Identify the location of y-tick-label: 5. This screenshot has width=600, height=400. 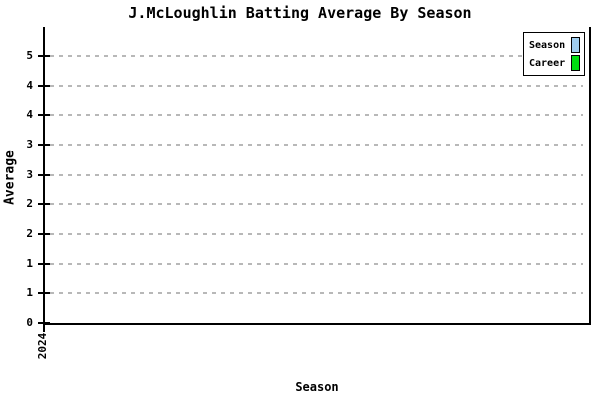
(29, 55).